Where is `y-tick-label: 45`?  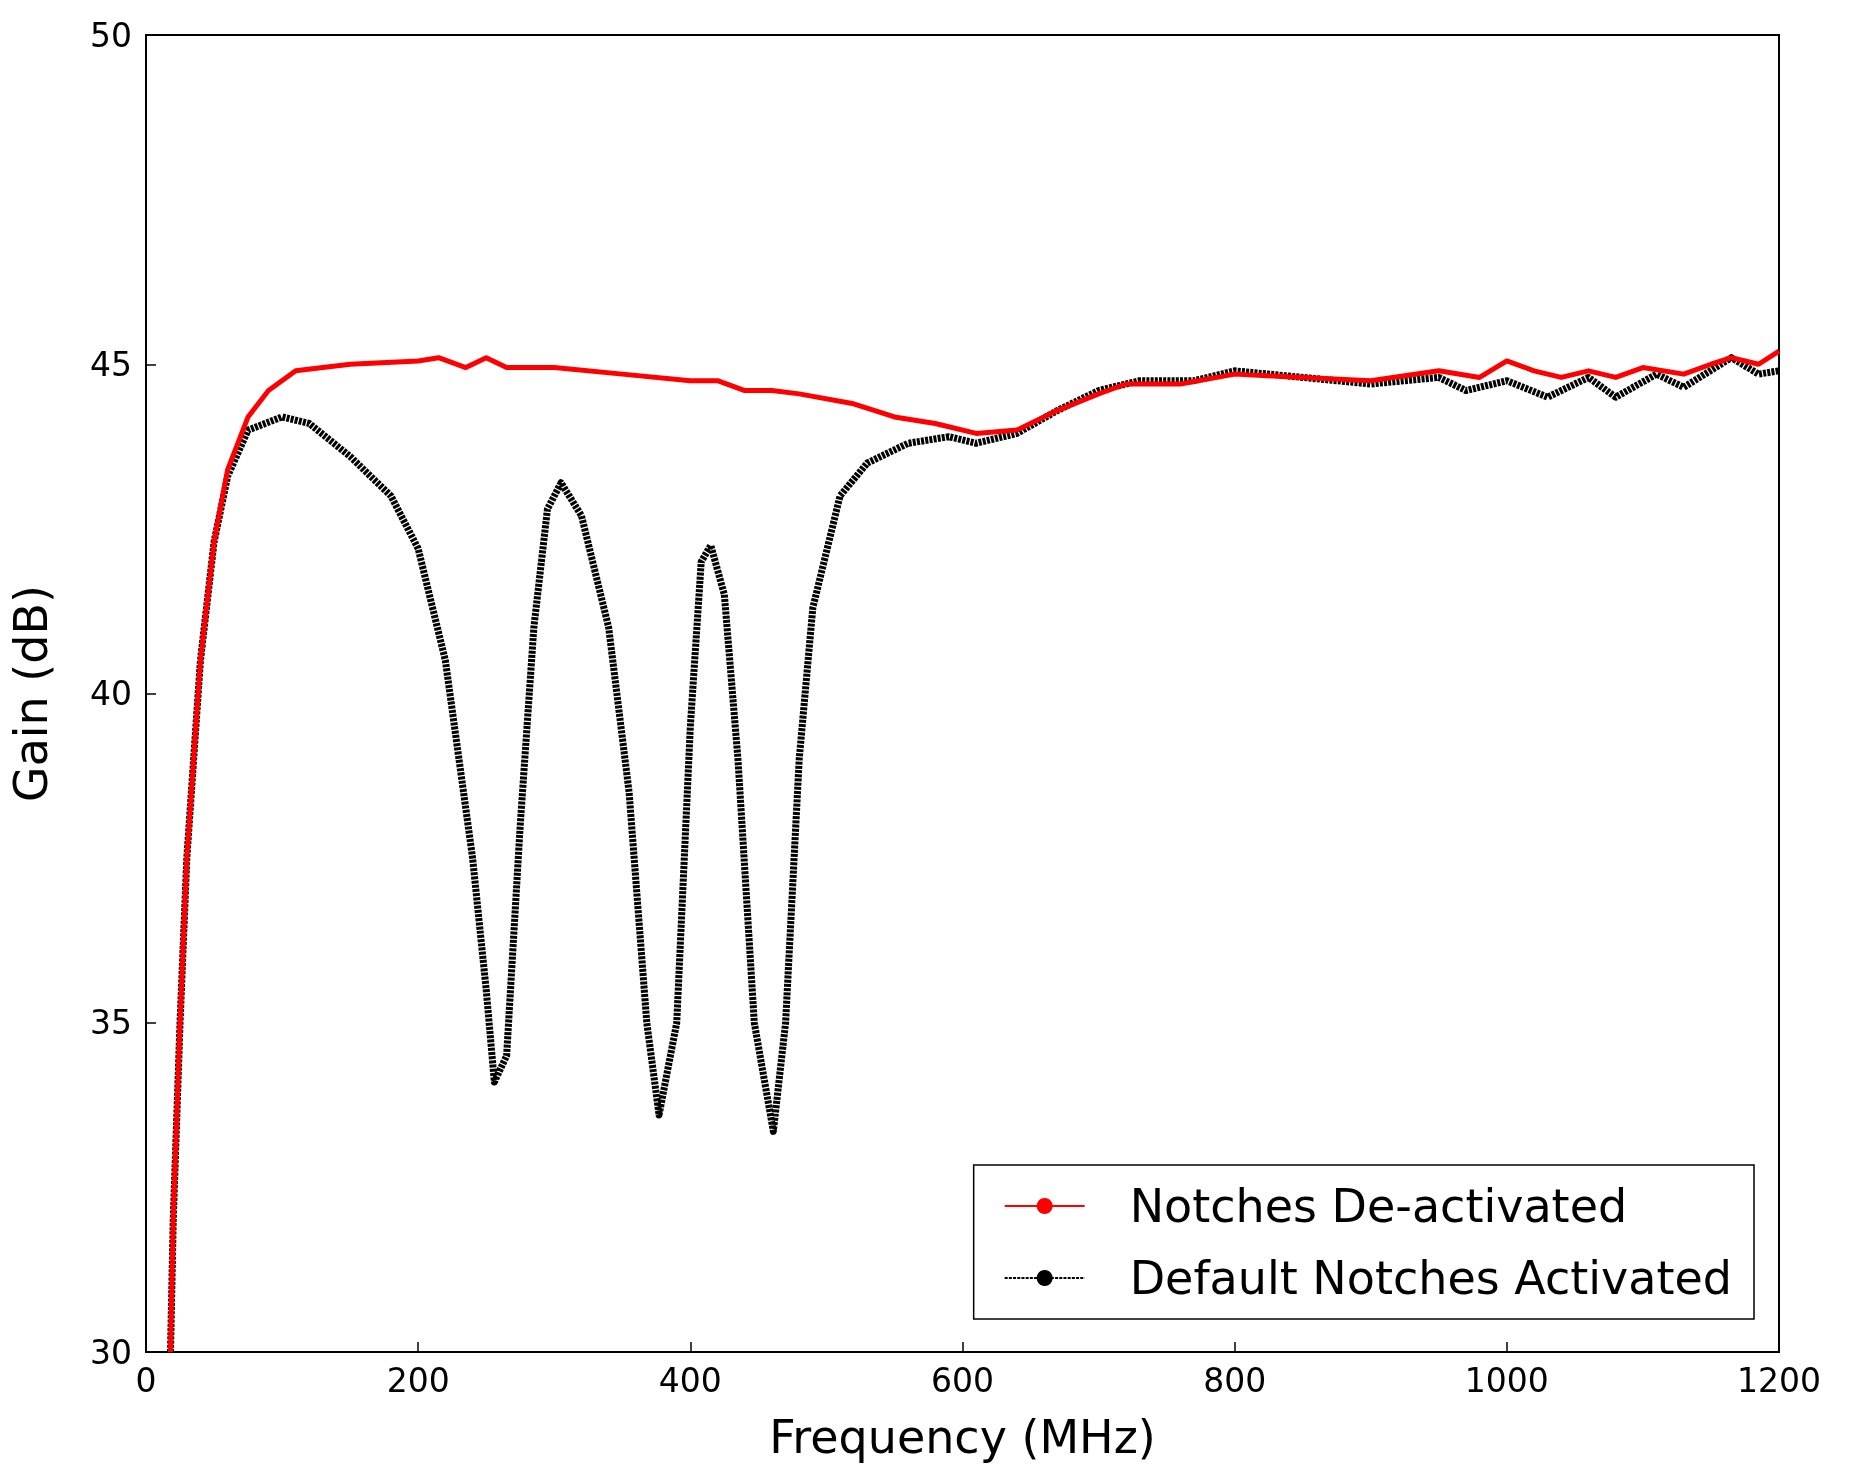 y-tick-label: 45 is located at coordinates (111, 364).